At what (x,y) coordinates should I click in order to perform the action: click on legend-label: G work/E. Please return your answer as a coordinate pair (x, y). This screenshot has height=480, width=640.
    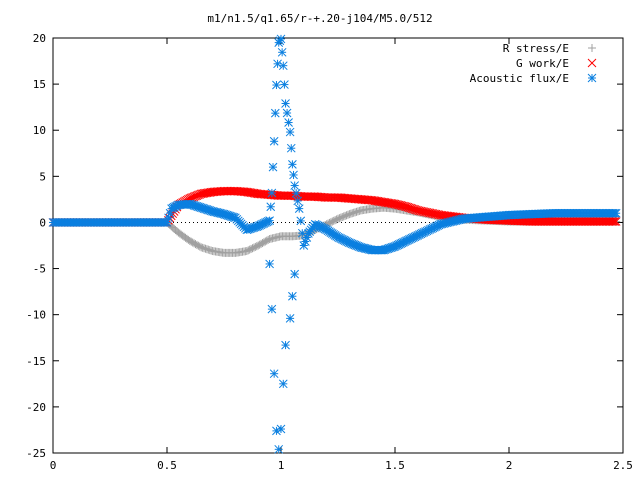
    Looking at the image, I should click on (542, 63).